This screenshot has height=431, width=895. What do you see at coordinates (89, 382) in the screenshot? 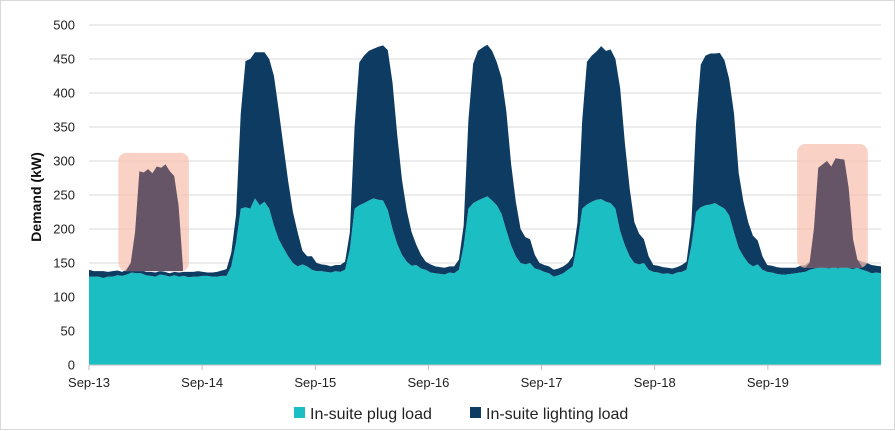
I see `x-tick-label: Sep-13` at bounding box center [89, 382].